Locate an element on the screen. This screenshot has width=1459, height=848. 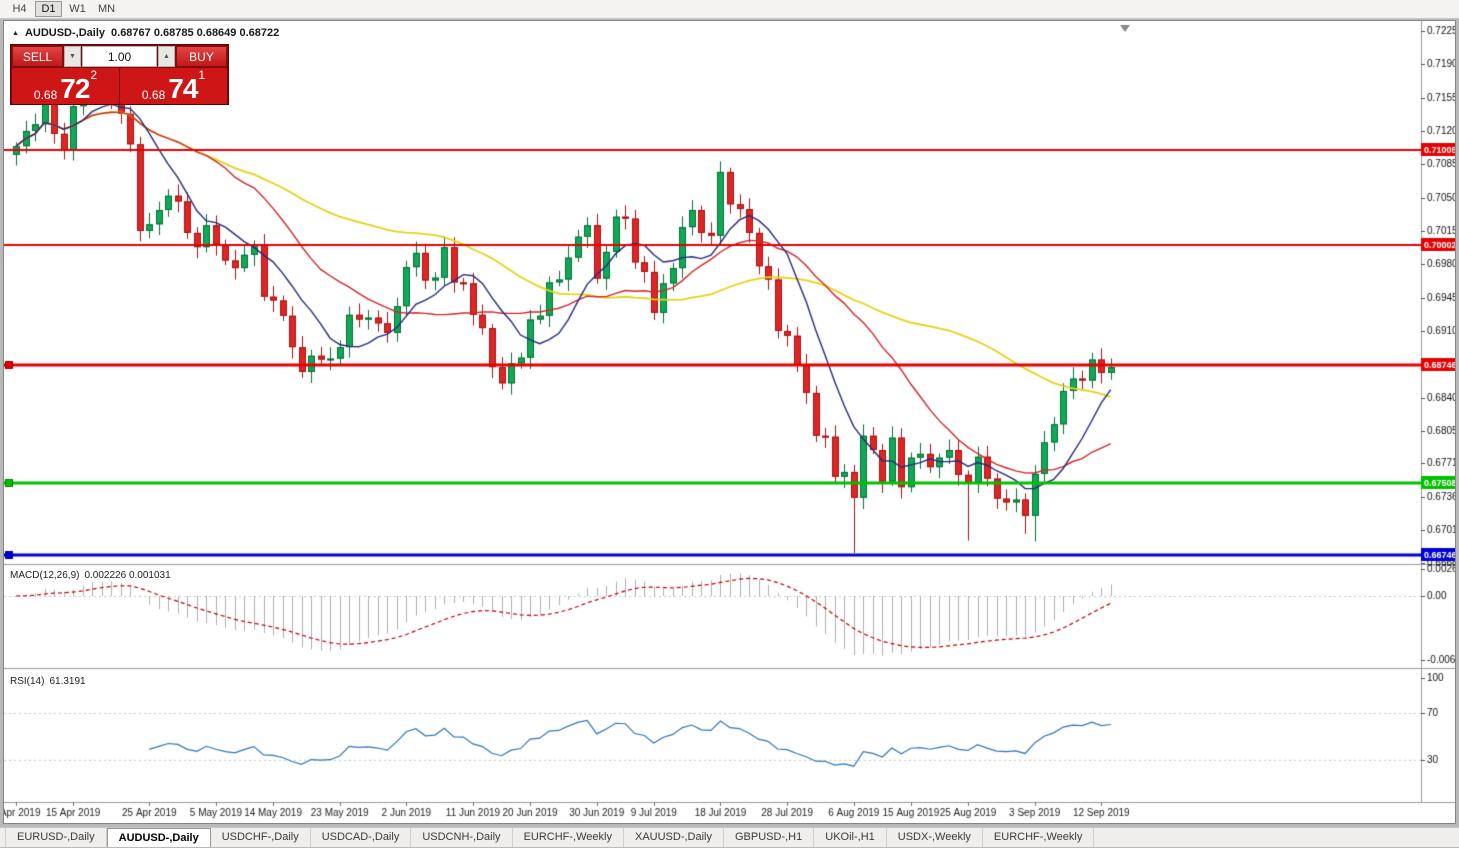
tab-usdx-weekly: USDX-,Weekly is located at coordinates (935, 837).